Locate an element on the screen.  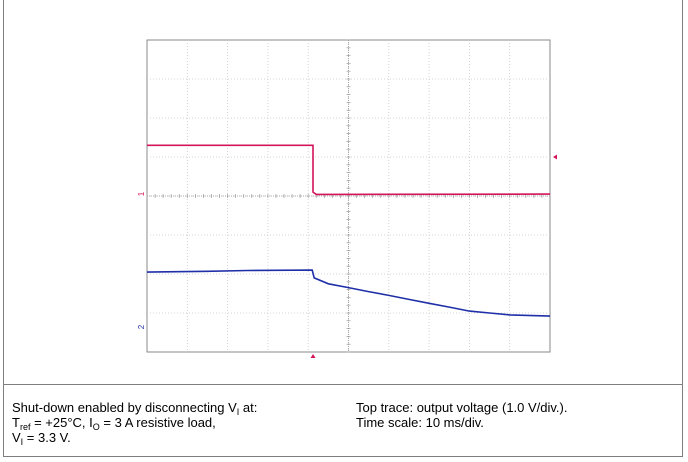
caption-line-2: Tref = +25°C, IO = 3 A resistive load, is located at coordinates (114, 423).